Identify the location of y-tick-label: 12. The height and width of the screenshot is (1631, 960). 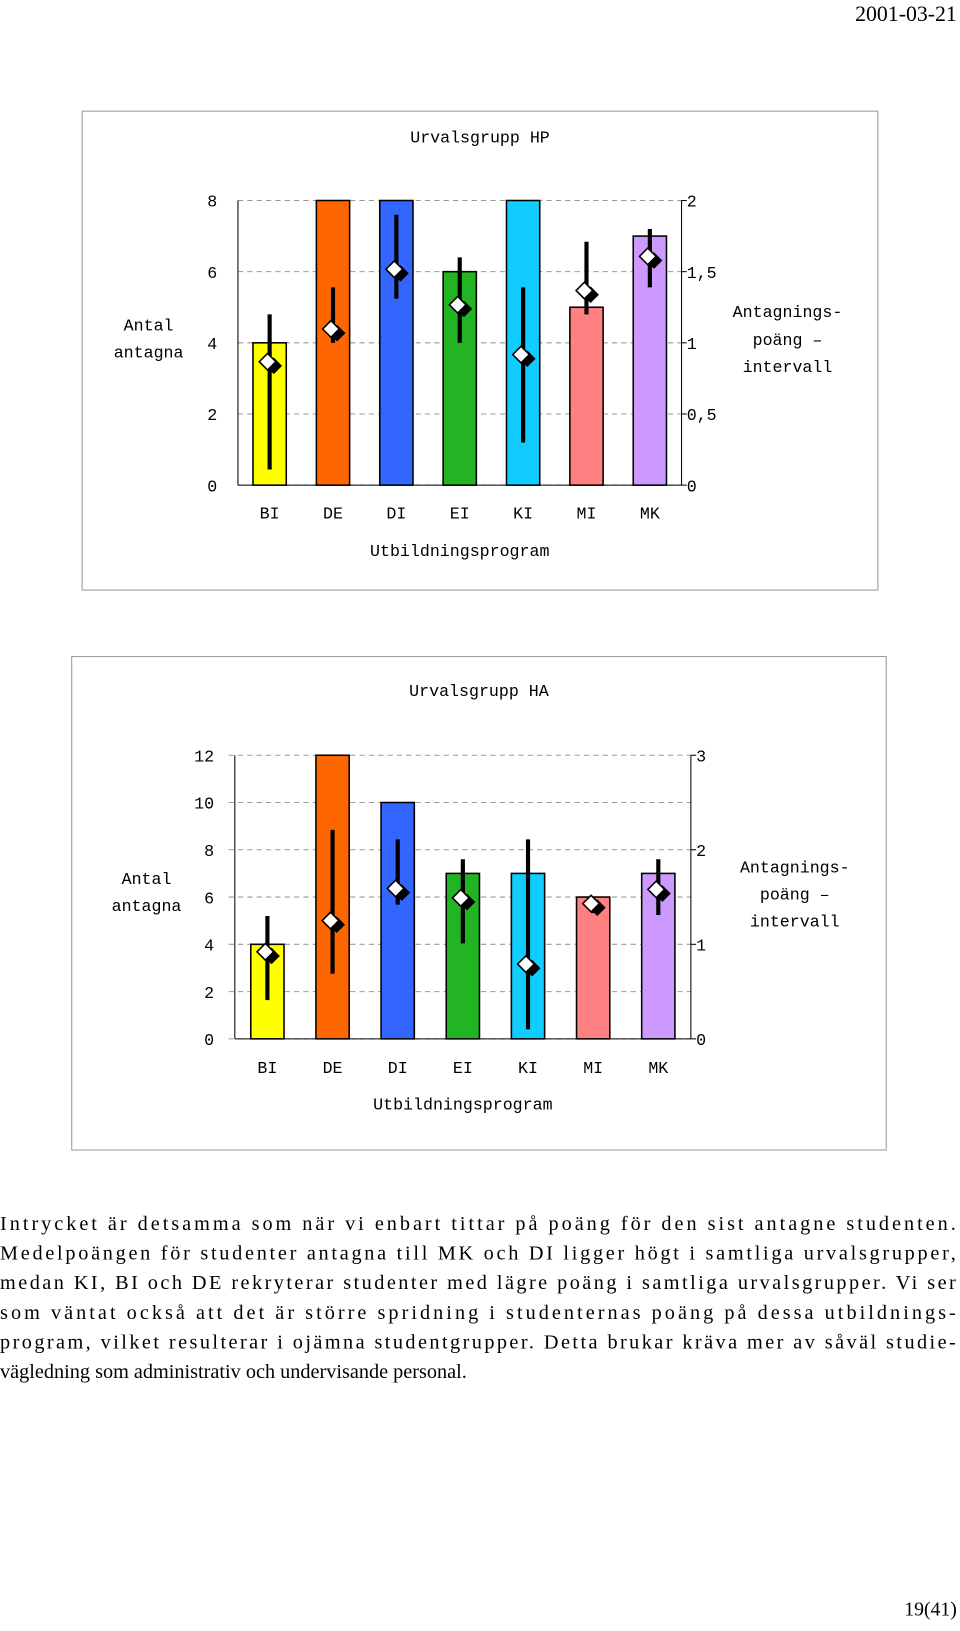
(204, 756).